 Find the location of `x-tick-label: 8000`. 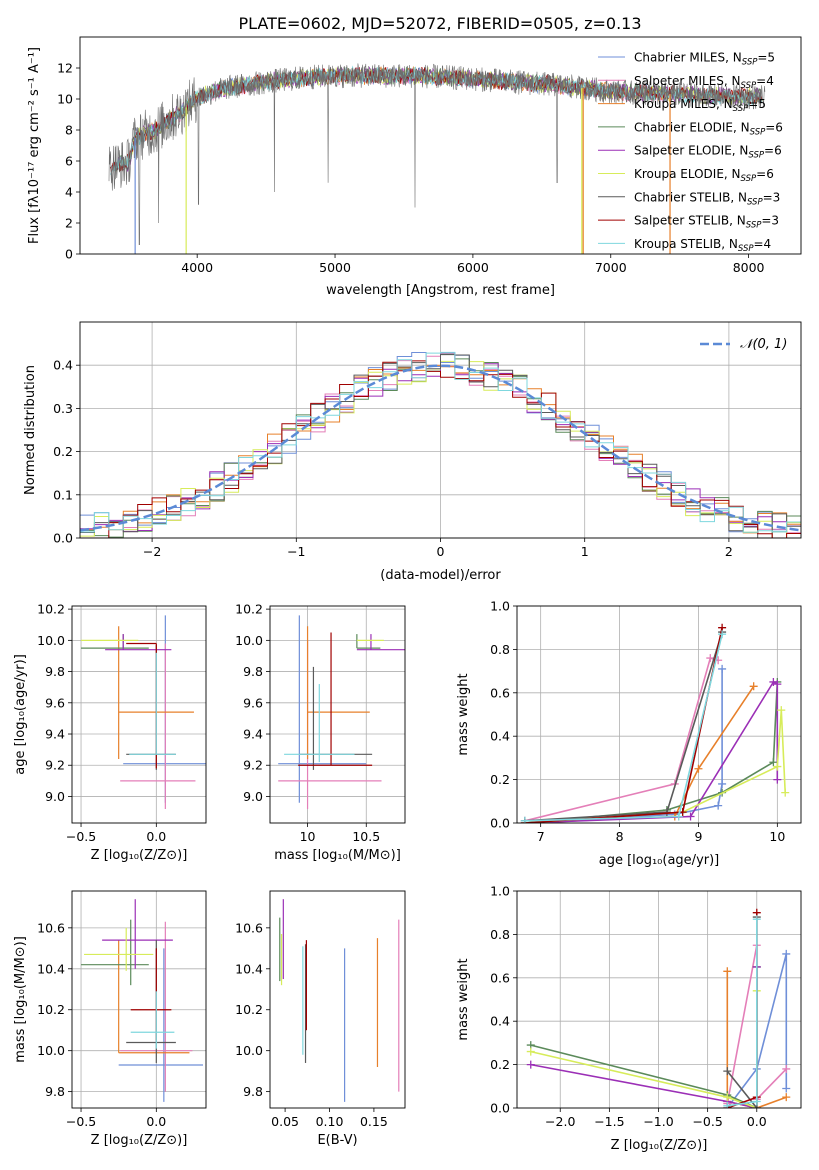

x-tick-label: 8000 is located at coordinates (749, 267).